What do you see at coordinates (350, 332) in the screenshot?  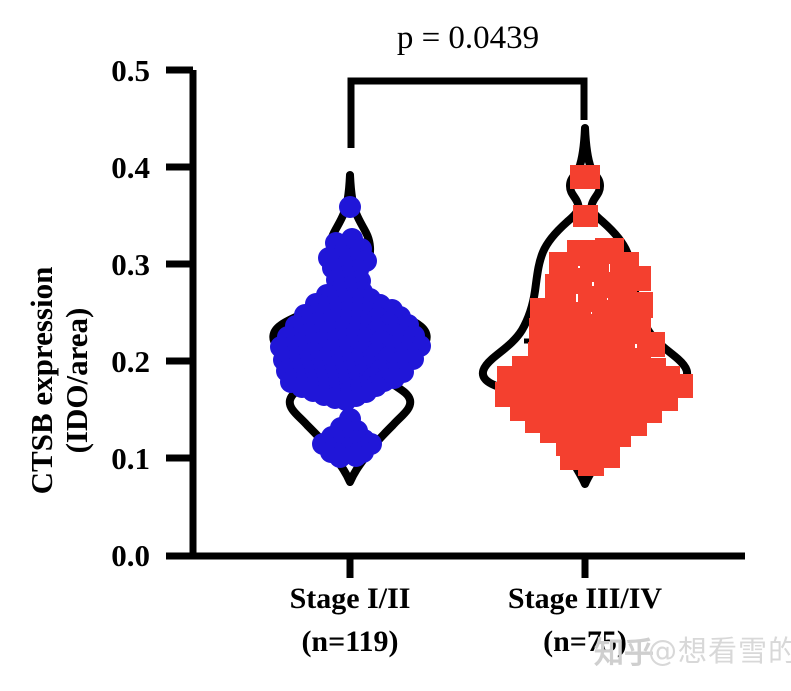 I see `data-points-blue` at bounding box center [350, 332].